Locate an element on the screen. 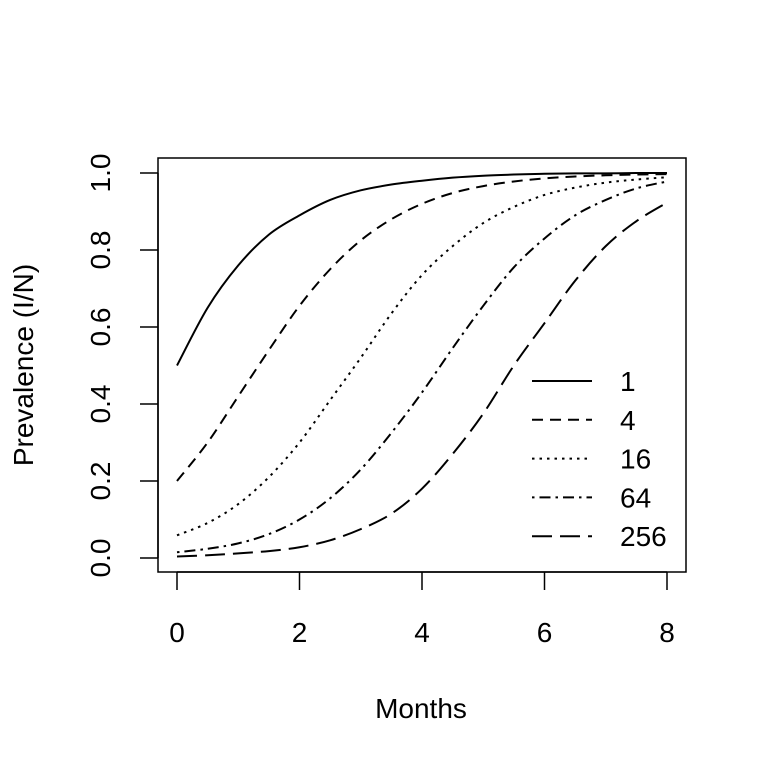 The height and width of the screenshot is (768, 768). x-tick-label: 4 is located at coordinates (422, 632).